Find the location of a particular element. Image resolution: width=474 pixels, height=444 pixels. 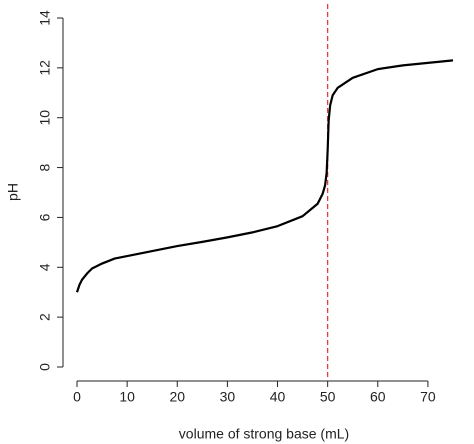

y-tick-label: 12 is located at coordinates (45, 68).